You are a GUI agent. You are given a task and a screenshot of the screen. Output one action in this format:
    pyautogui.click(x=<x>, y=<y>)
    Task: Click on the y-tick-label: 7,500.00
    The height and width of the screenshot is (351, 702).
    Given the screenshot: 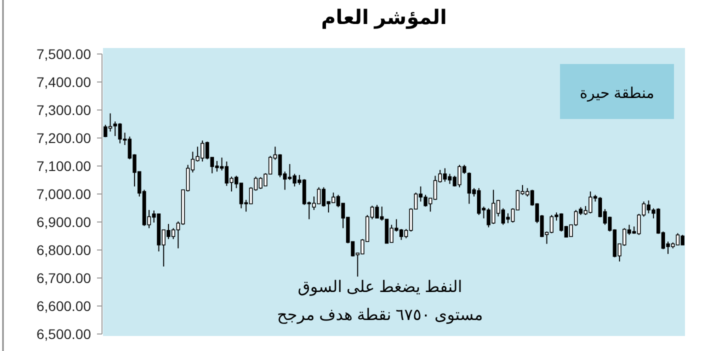 What is the action you would take?
    pyautogui.click(x=64, y=54)
    